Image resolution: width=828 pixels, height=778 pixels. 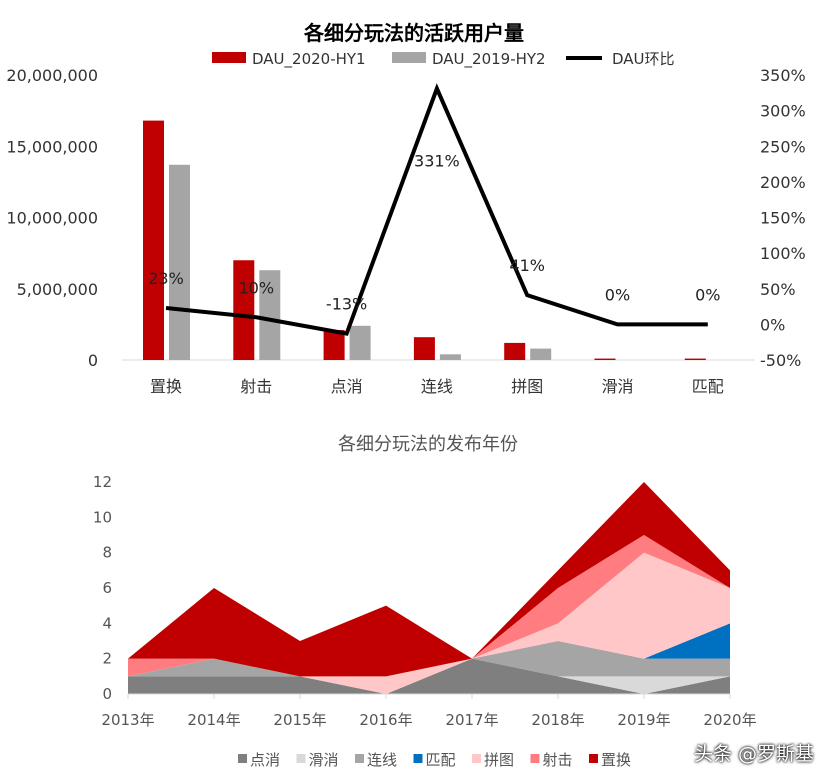 I want to click on area-滑消, so click(x=429, y=676).